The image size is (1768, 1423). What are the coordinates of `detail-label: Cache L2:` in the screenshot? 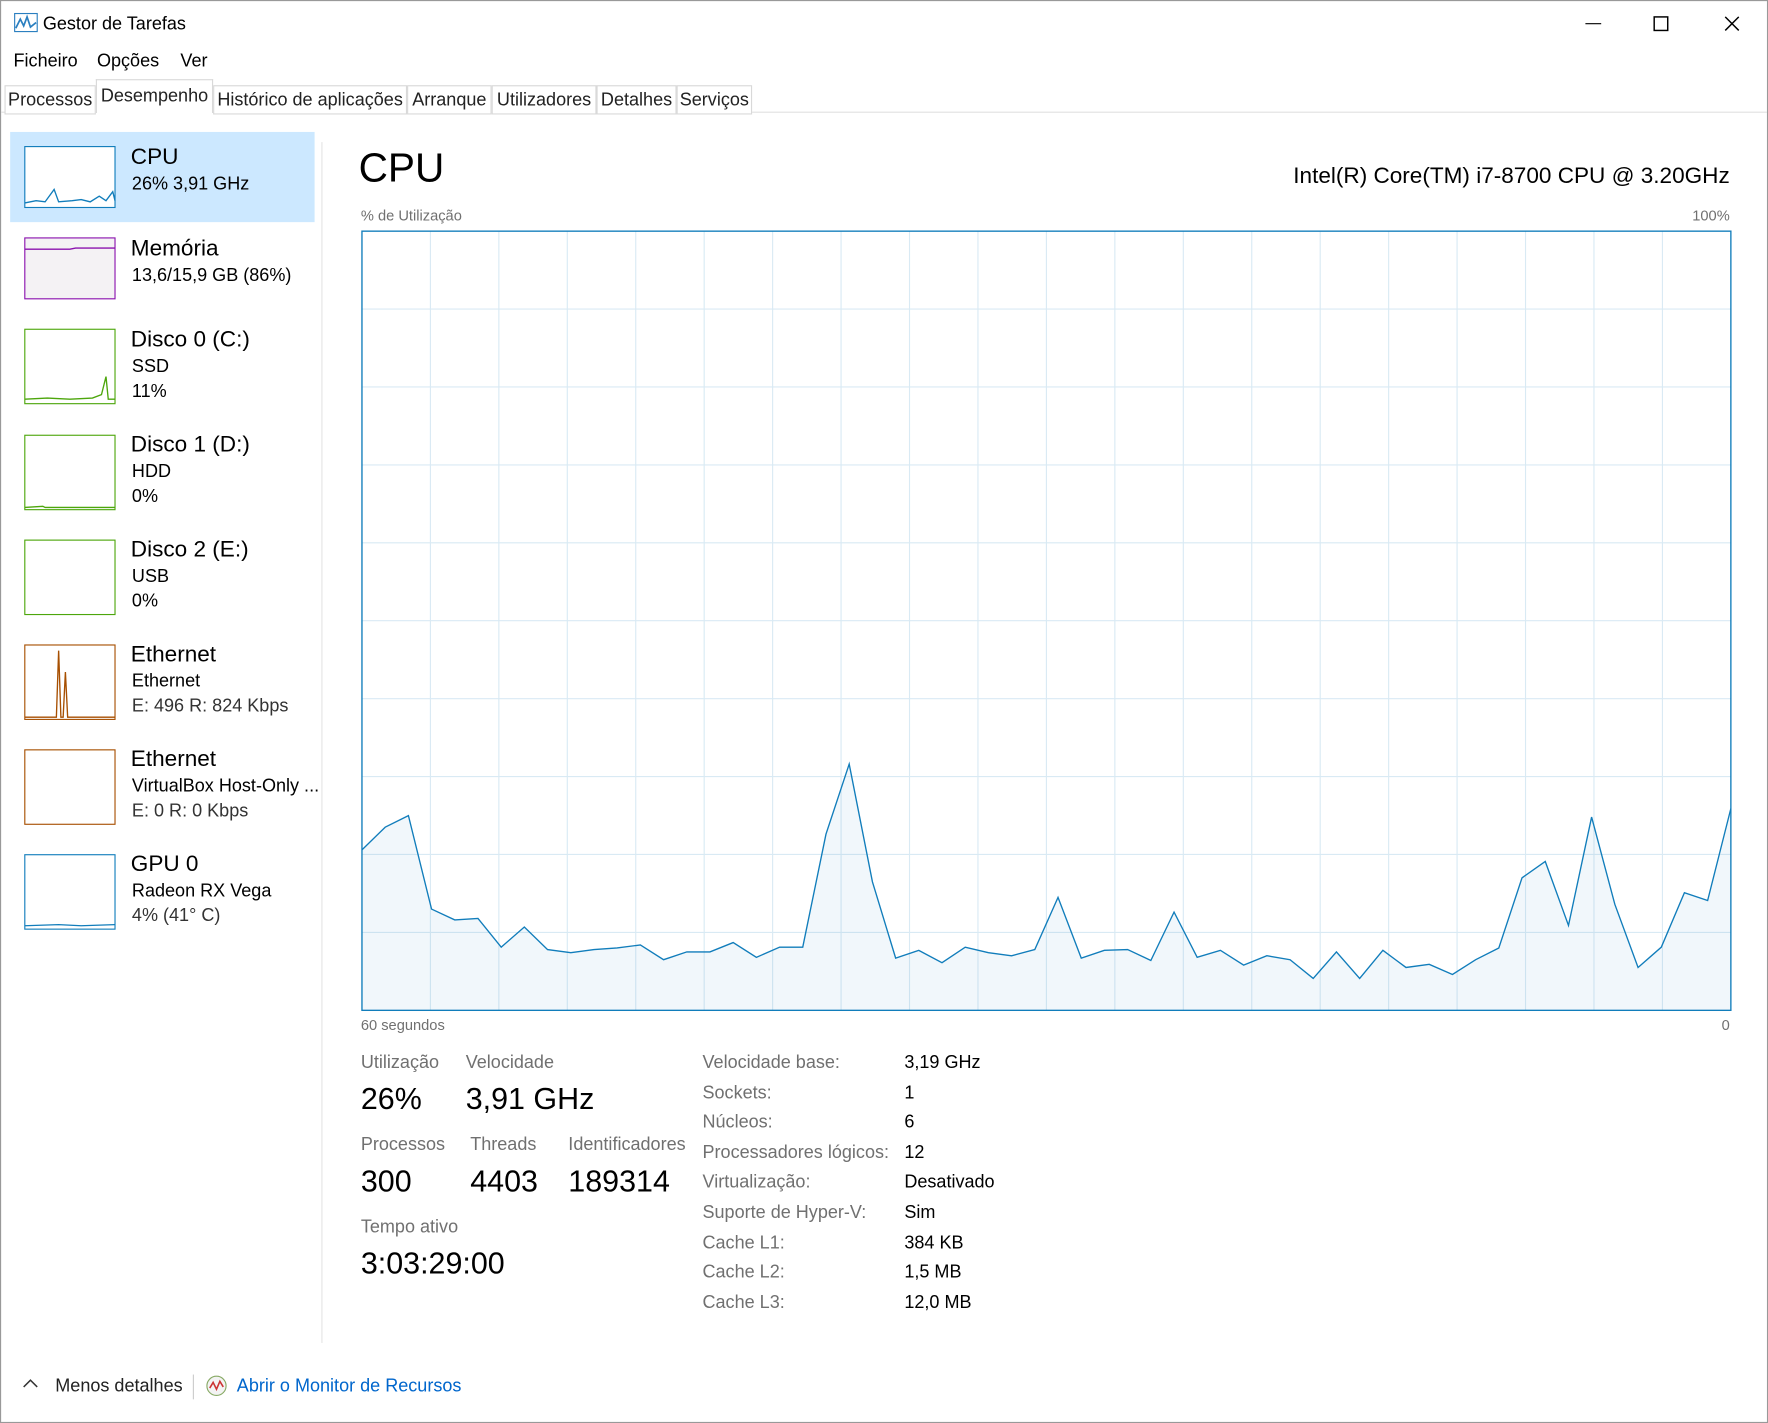 It's located at (743, 1273).